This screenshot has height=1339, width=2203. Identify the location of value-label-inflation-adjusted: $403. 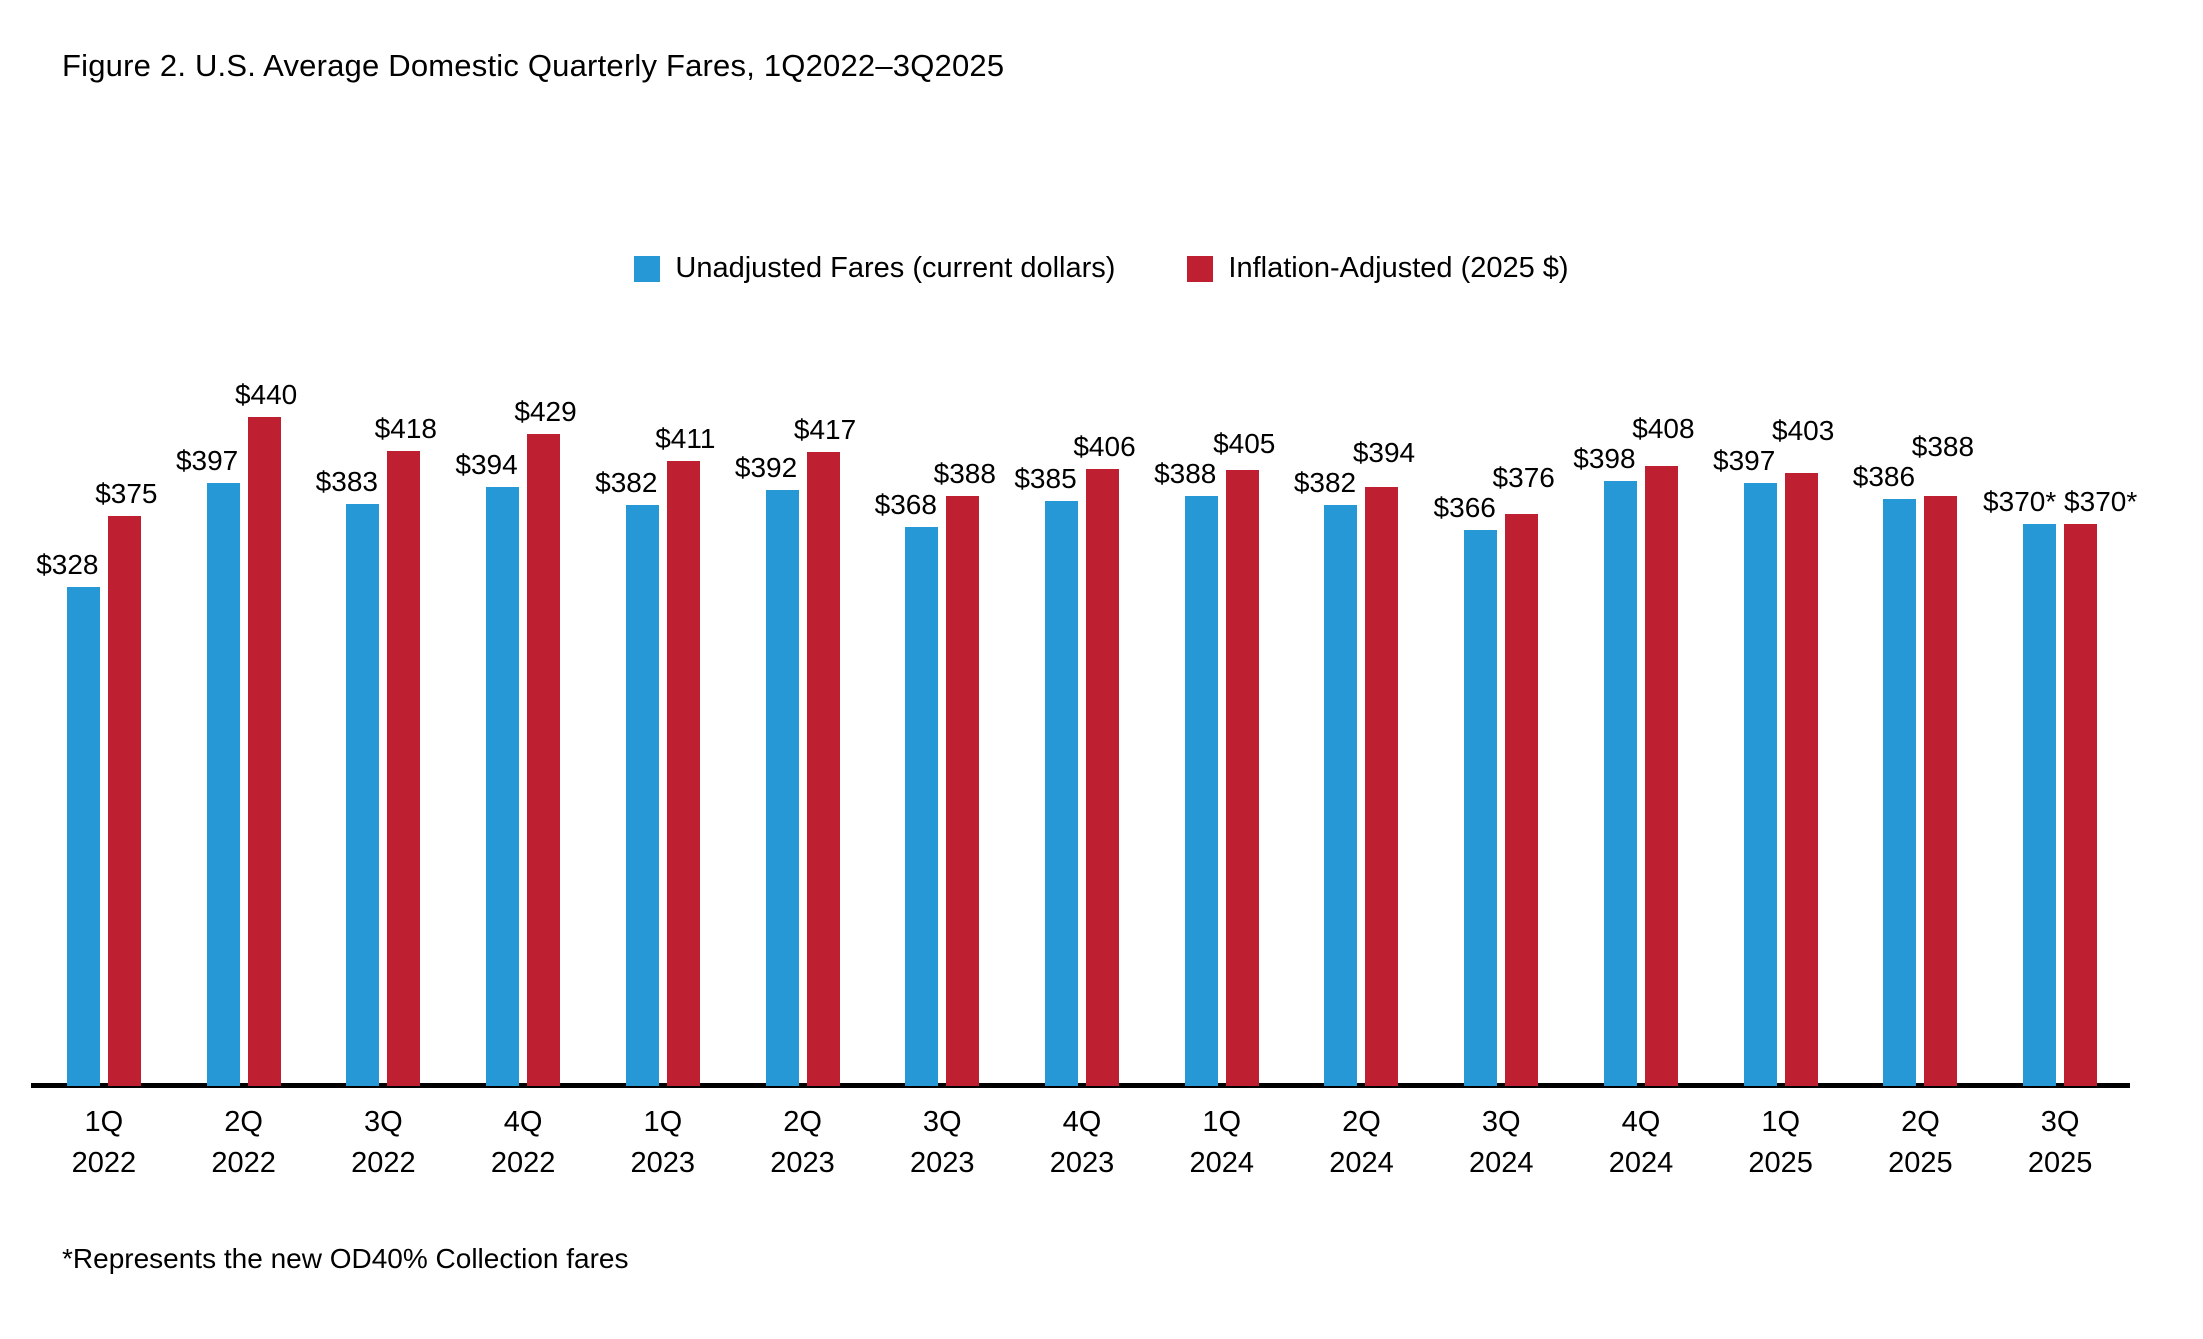
(1803, 430).